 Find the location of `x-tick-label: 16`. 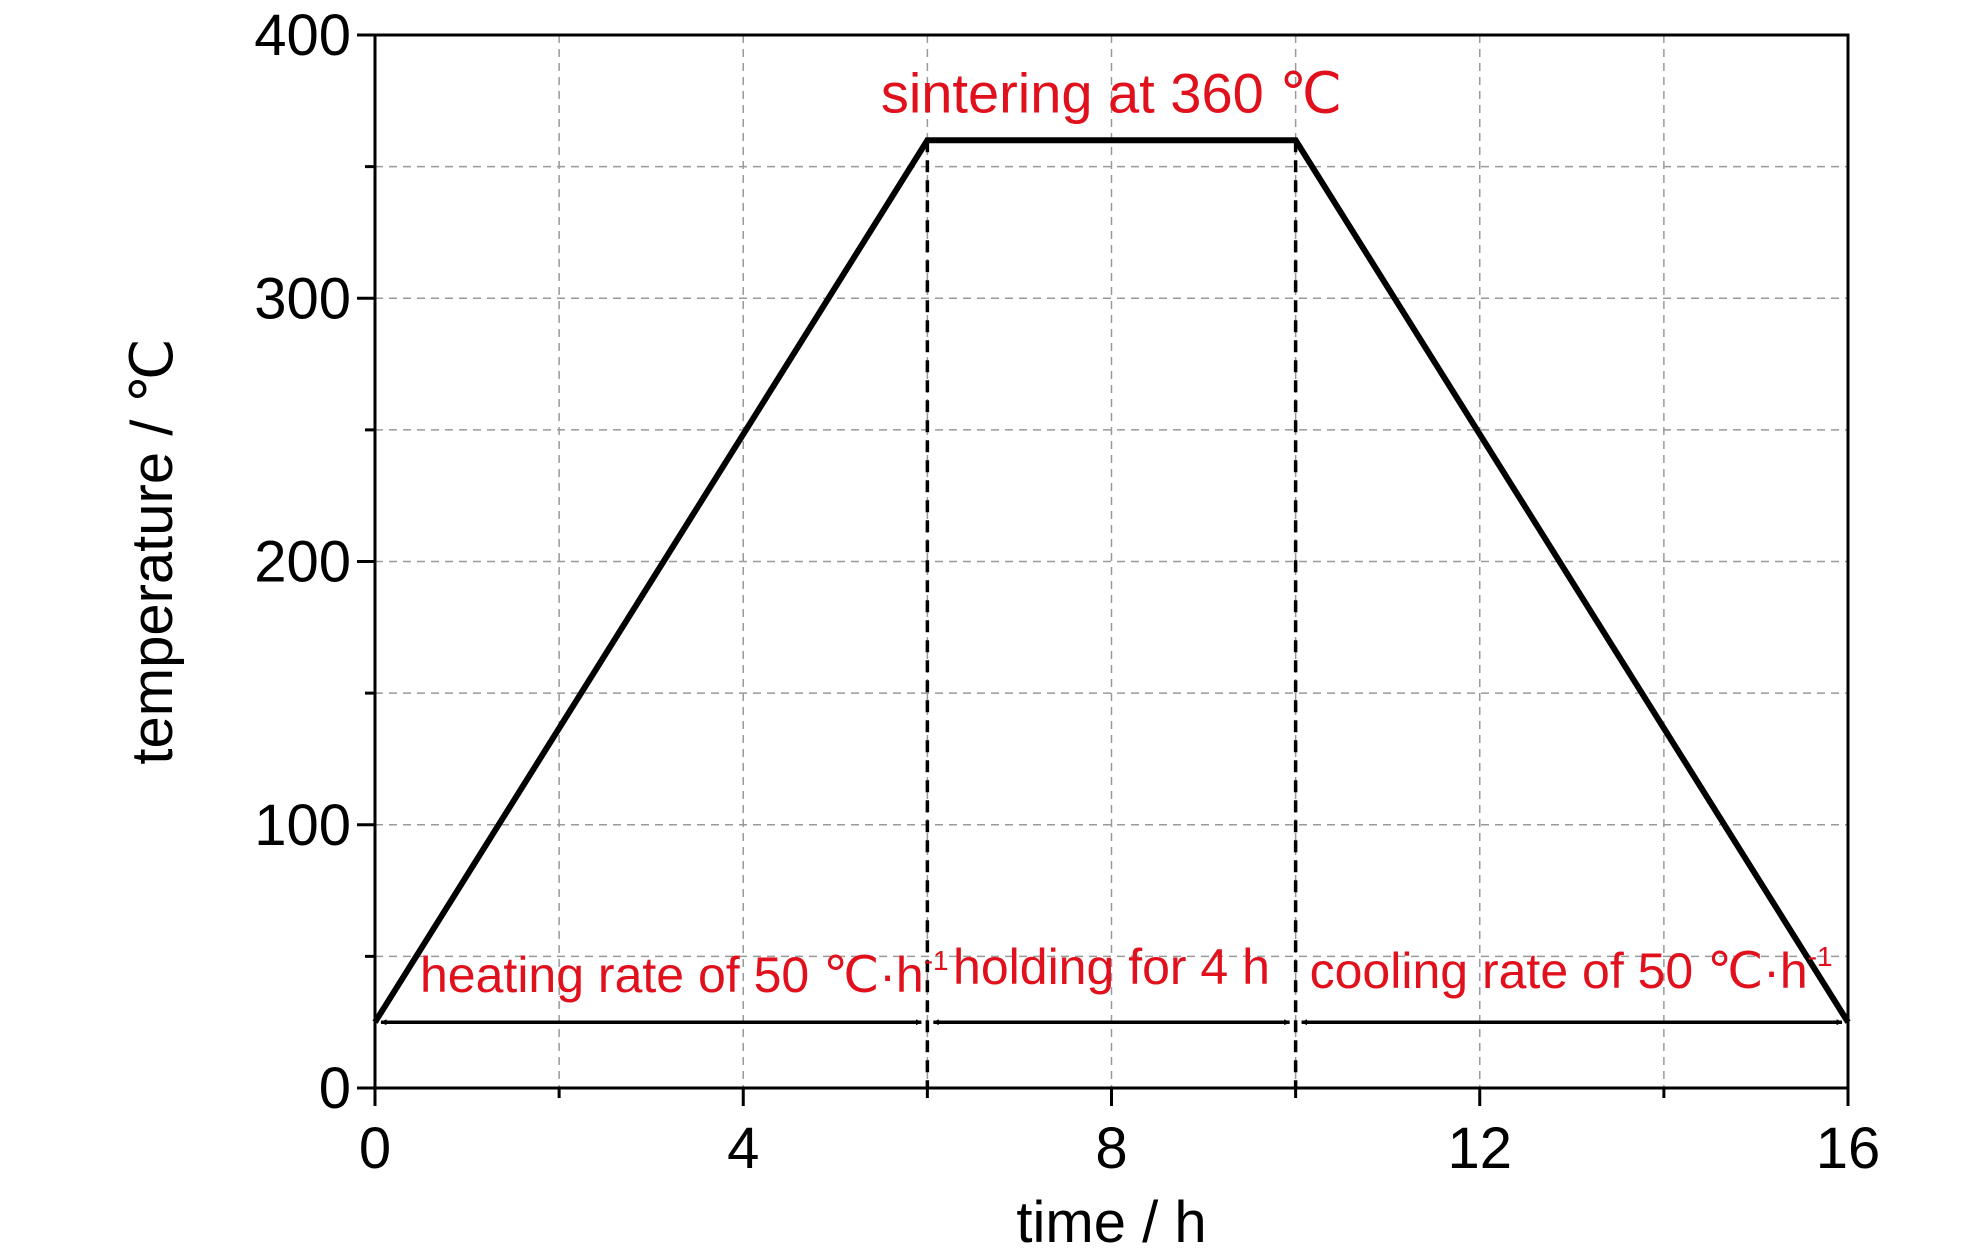

x-tick-label: 16 is located at coordinates (1848, 1148).